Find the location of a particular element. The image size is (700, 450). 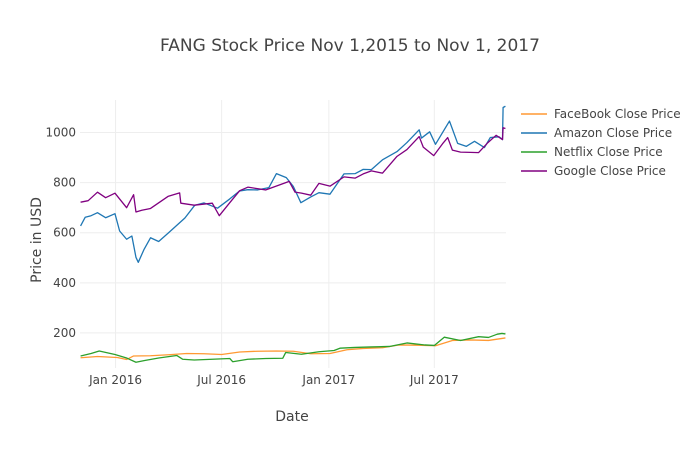

legend-item-amazon-close-price: Amazon Close Price is located at coordinates (596, 133).